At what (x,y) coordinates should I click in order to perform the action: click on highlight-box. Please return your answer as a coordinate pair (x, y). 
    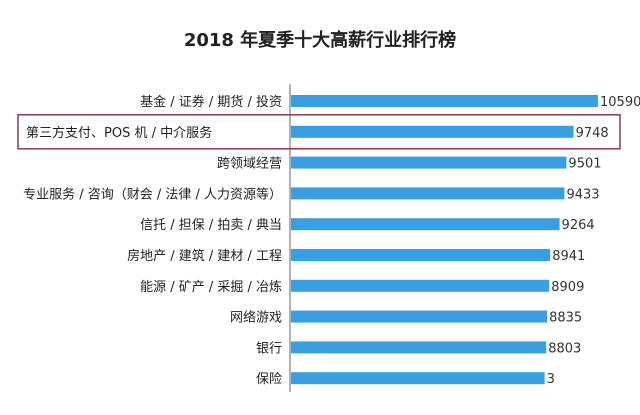
    Looking at the image, I should click on (319, 132).